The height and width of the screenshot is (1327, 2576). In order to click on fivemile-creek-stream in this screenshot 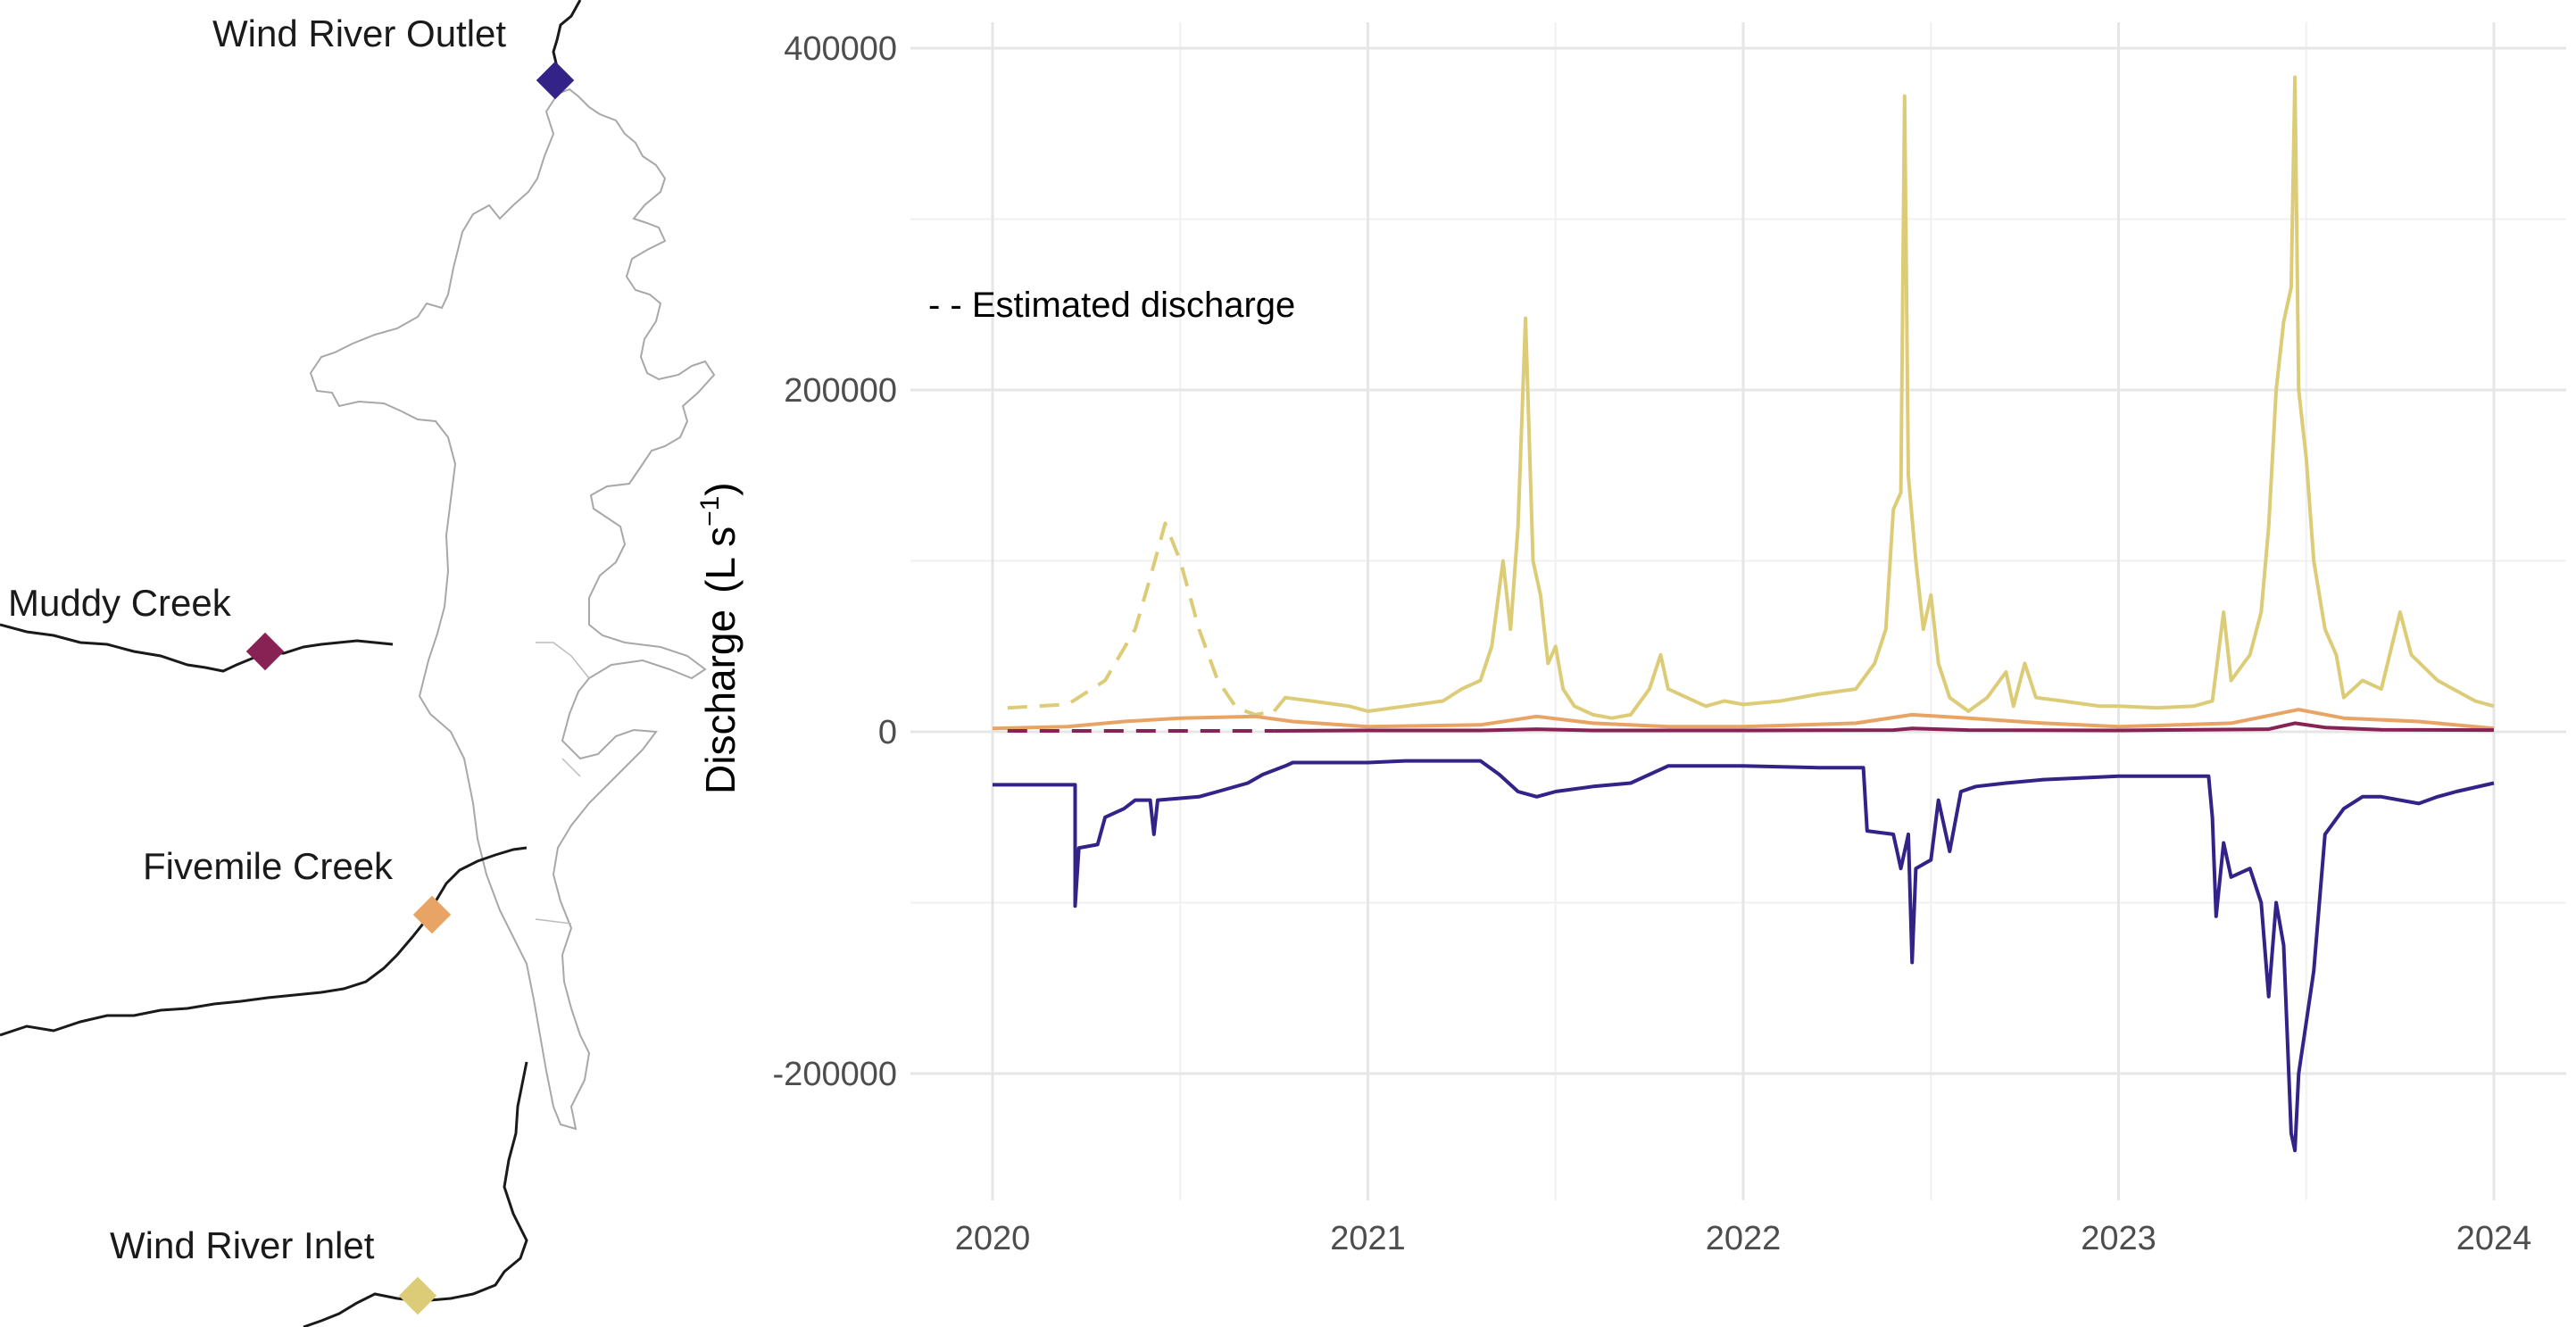, I will do `click(264, 942)`.